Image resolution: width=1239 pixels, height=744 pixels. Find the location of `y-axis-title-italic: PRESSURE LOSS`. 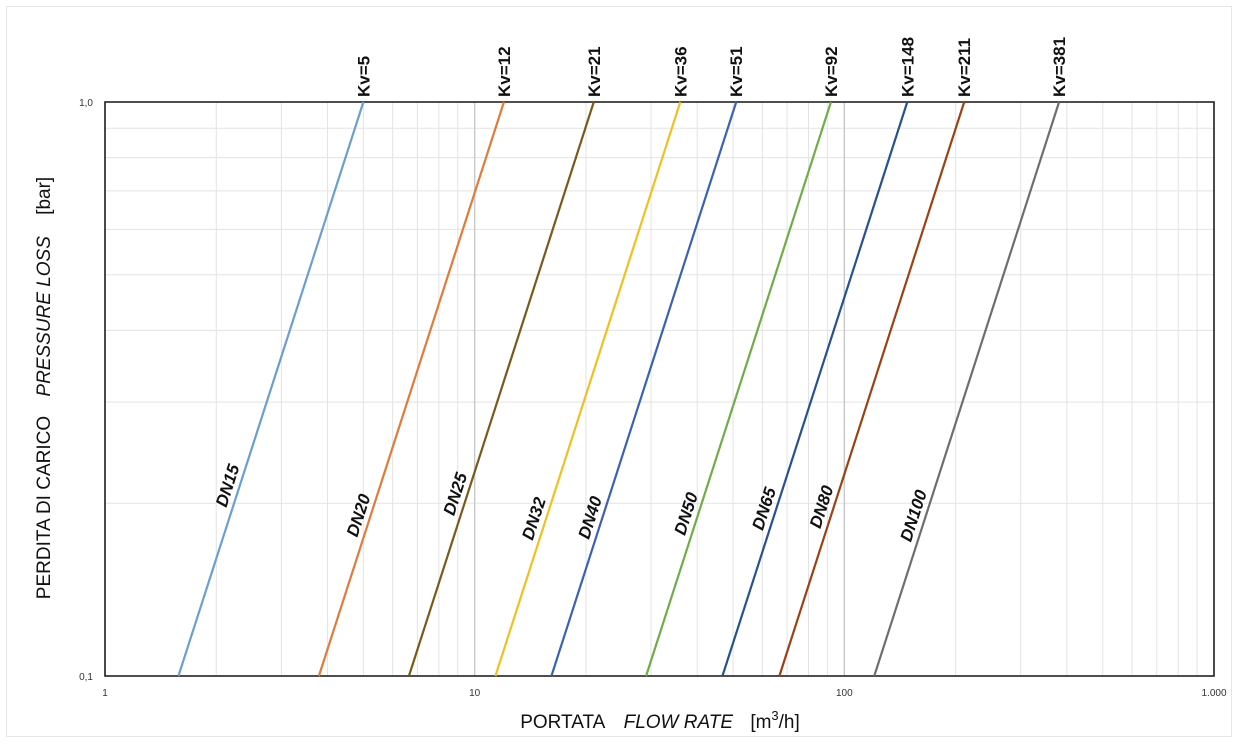

y-axis-title-italic: PRESSURE LOSS is located at coordinates (44, 316).